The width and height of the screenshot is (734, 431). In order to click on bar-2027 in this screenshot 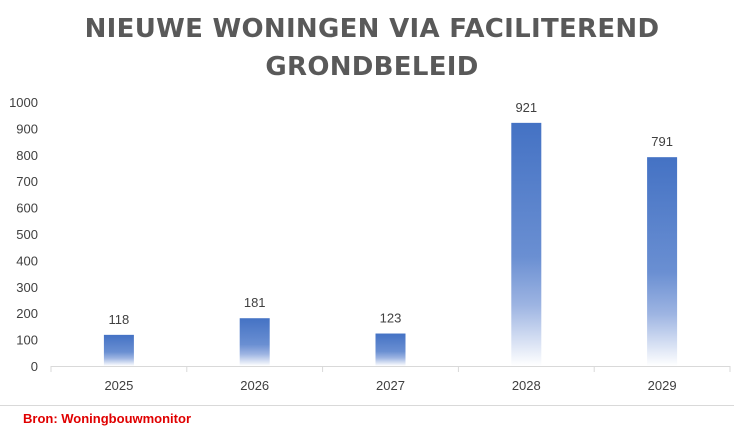, I will do `click(390, 349)`.